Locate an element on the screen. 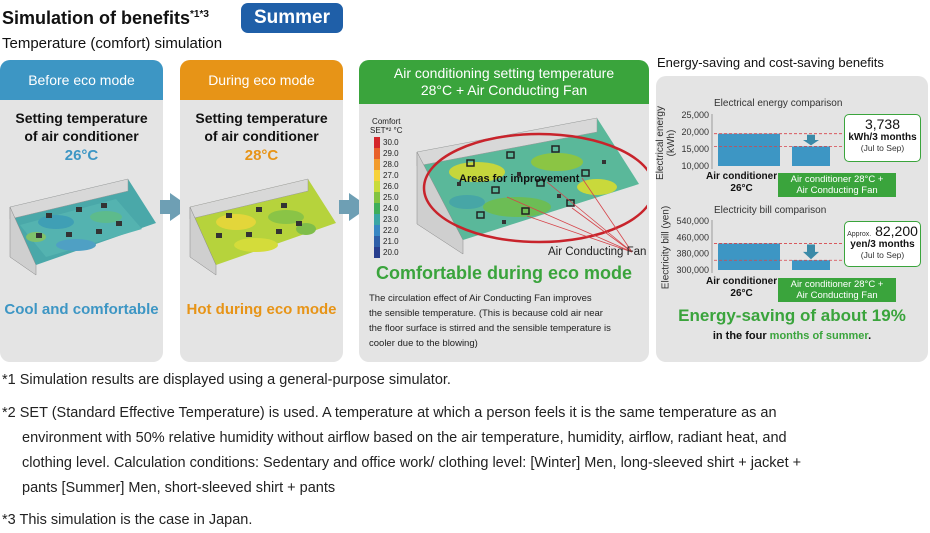 The width and height of the screenshot is (930, 533). page-title: Simulation of benefits*1*3 is located at coordinates (105, 18).